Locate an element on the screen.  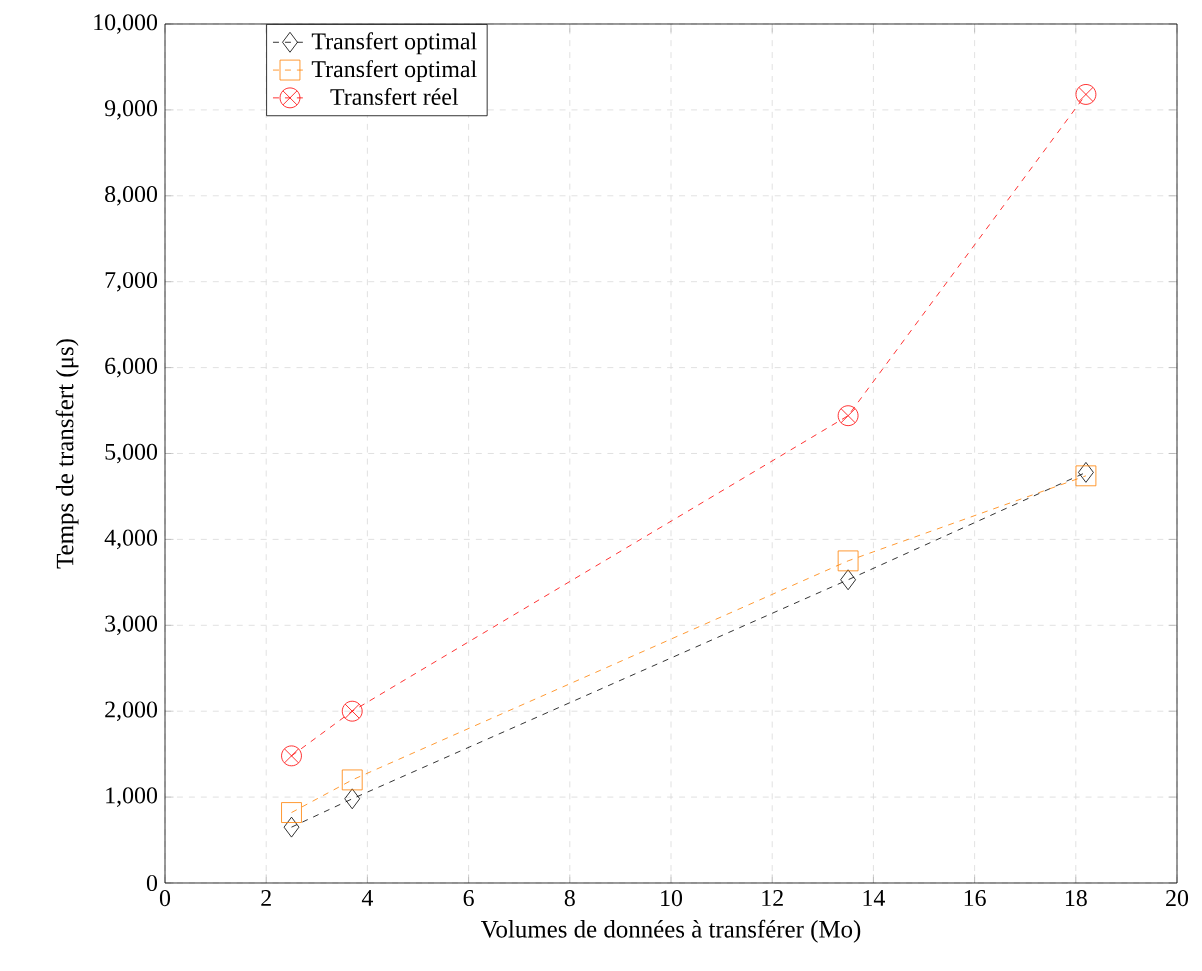
x-tick-label: 18 is located at coordinates (1076, 898).